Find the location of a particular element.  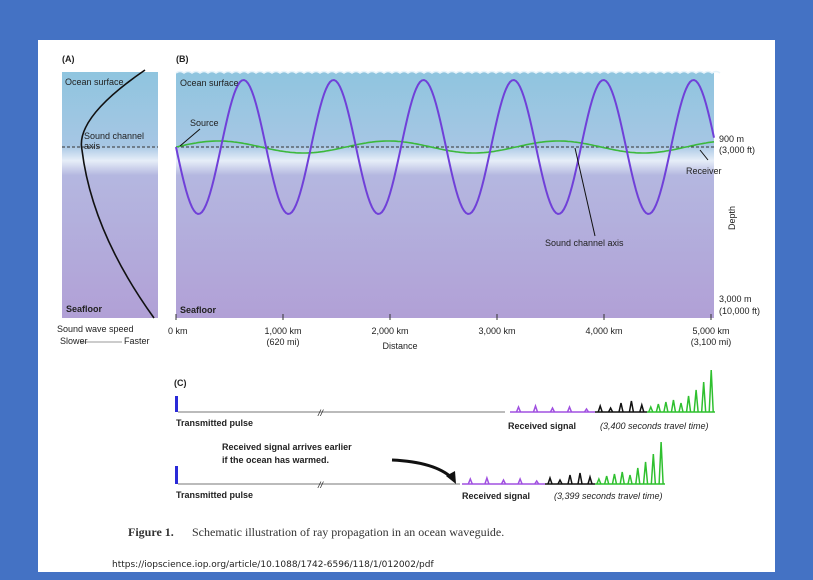

axis-label: Sound channel is located at coordinates (114, 136).